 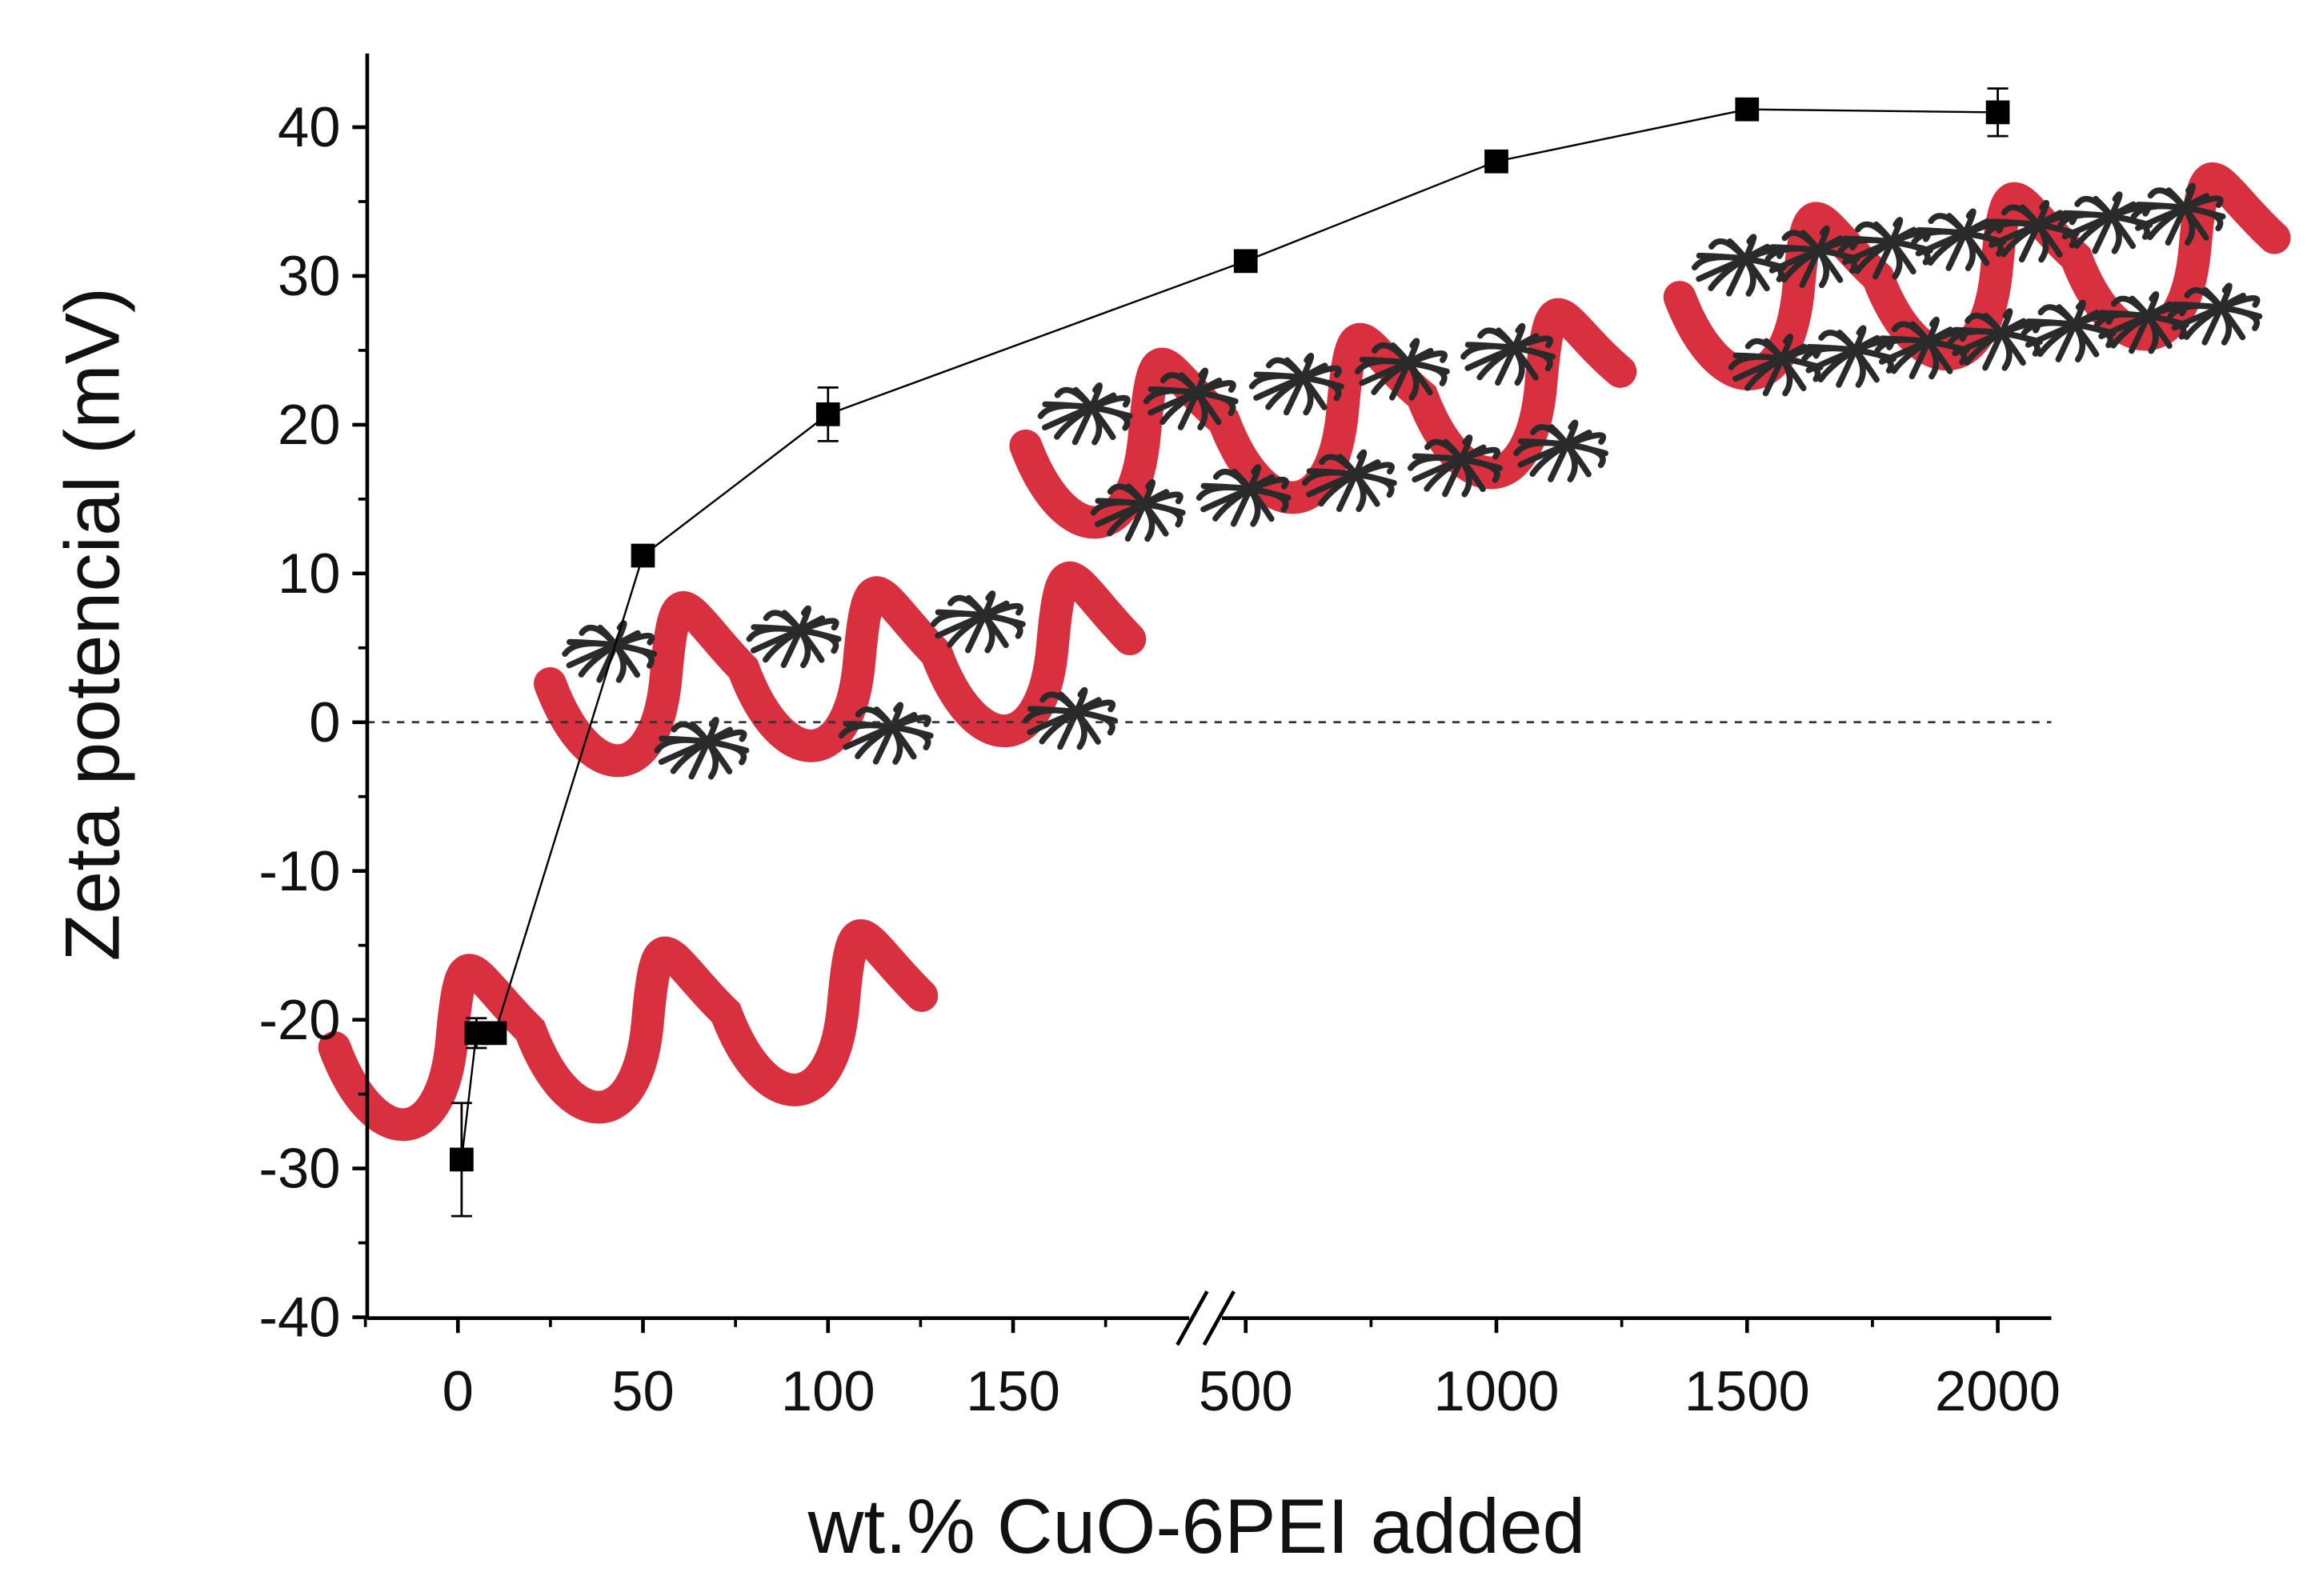 What do you see at coordinates (309, 573) in the screenshot?
I see `y-tick-label: 10` at bounding box center [309, 573].